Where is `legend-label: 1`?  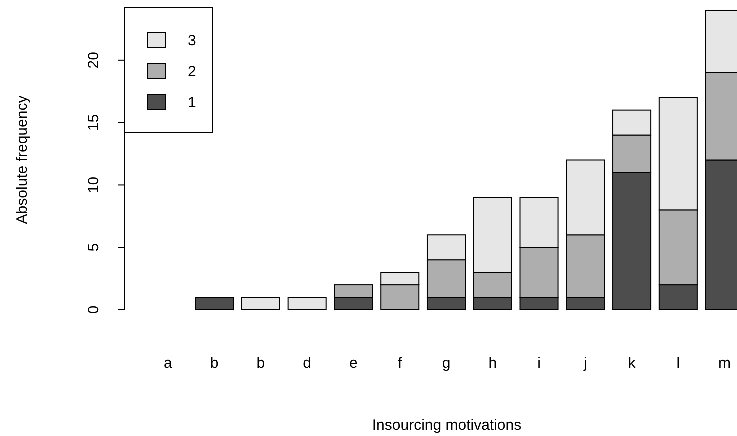 legend-label: 1 is located at coordinates (192, 103).